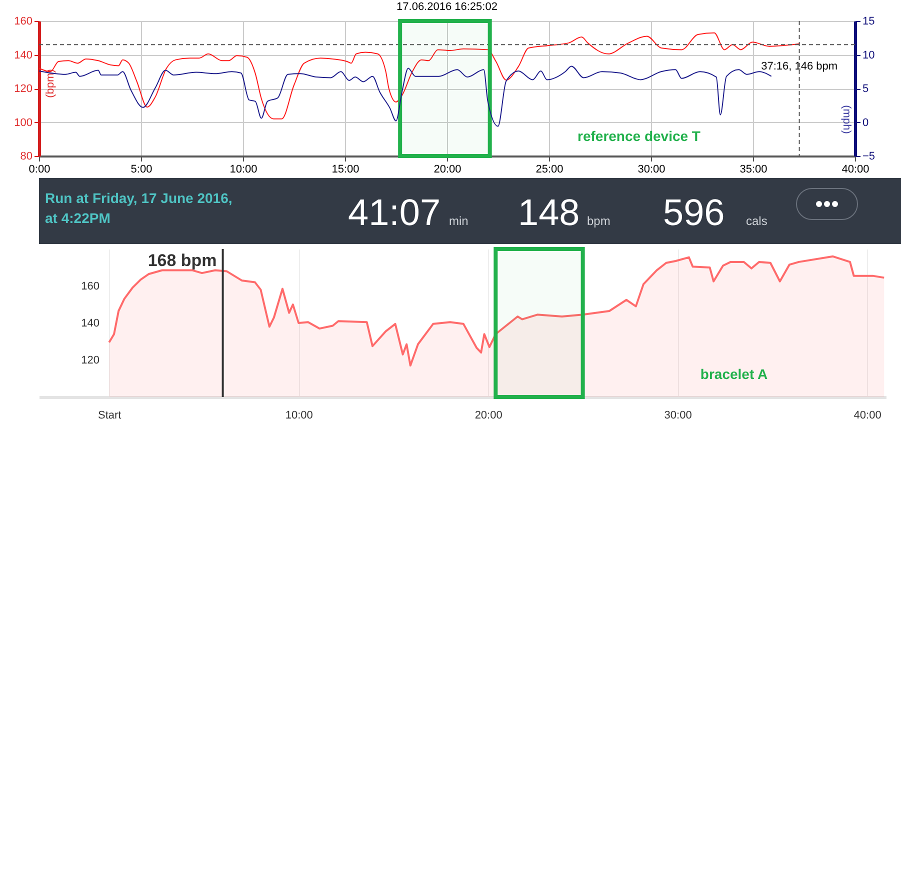  I want to click on text: Run at Friday, 17 June 2016, at 4:22PM, so click(138, 208).